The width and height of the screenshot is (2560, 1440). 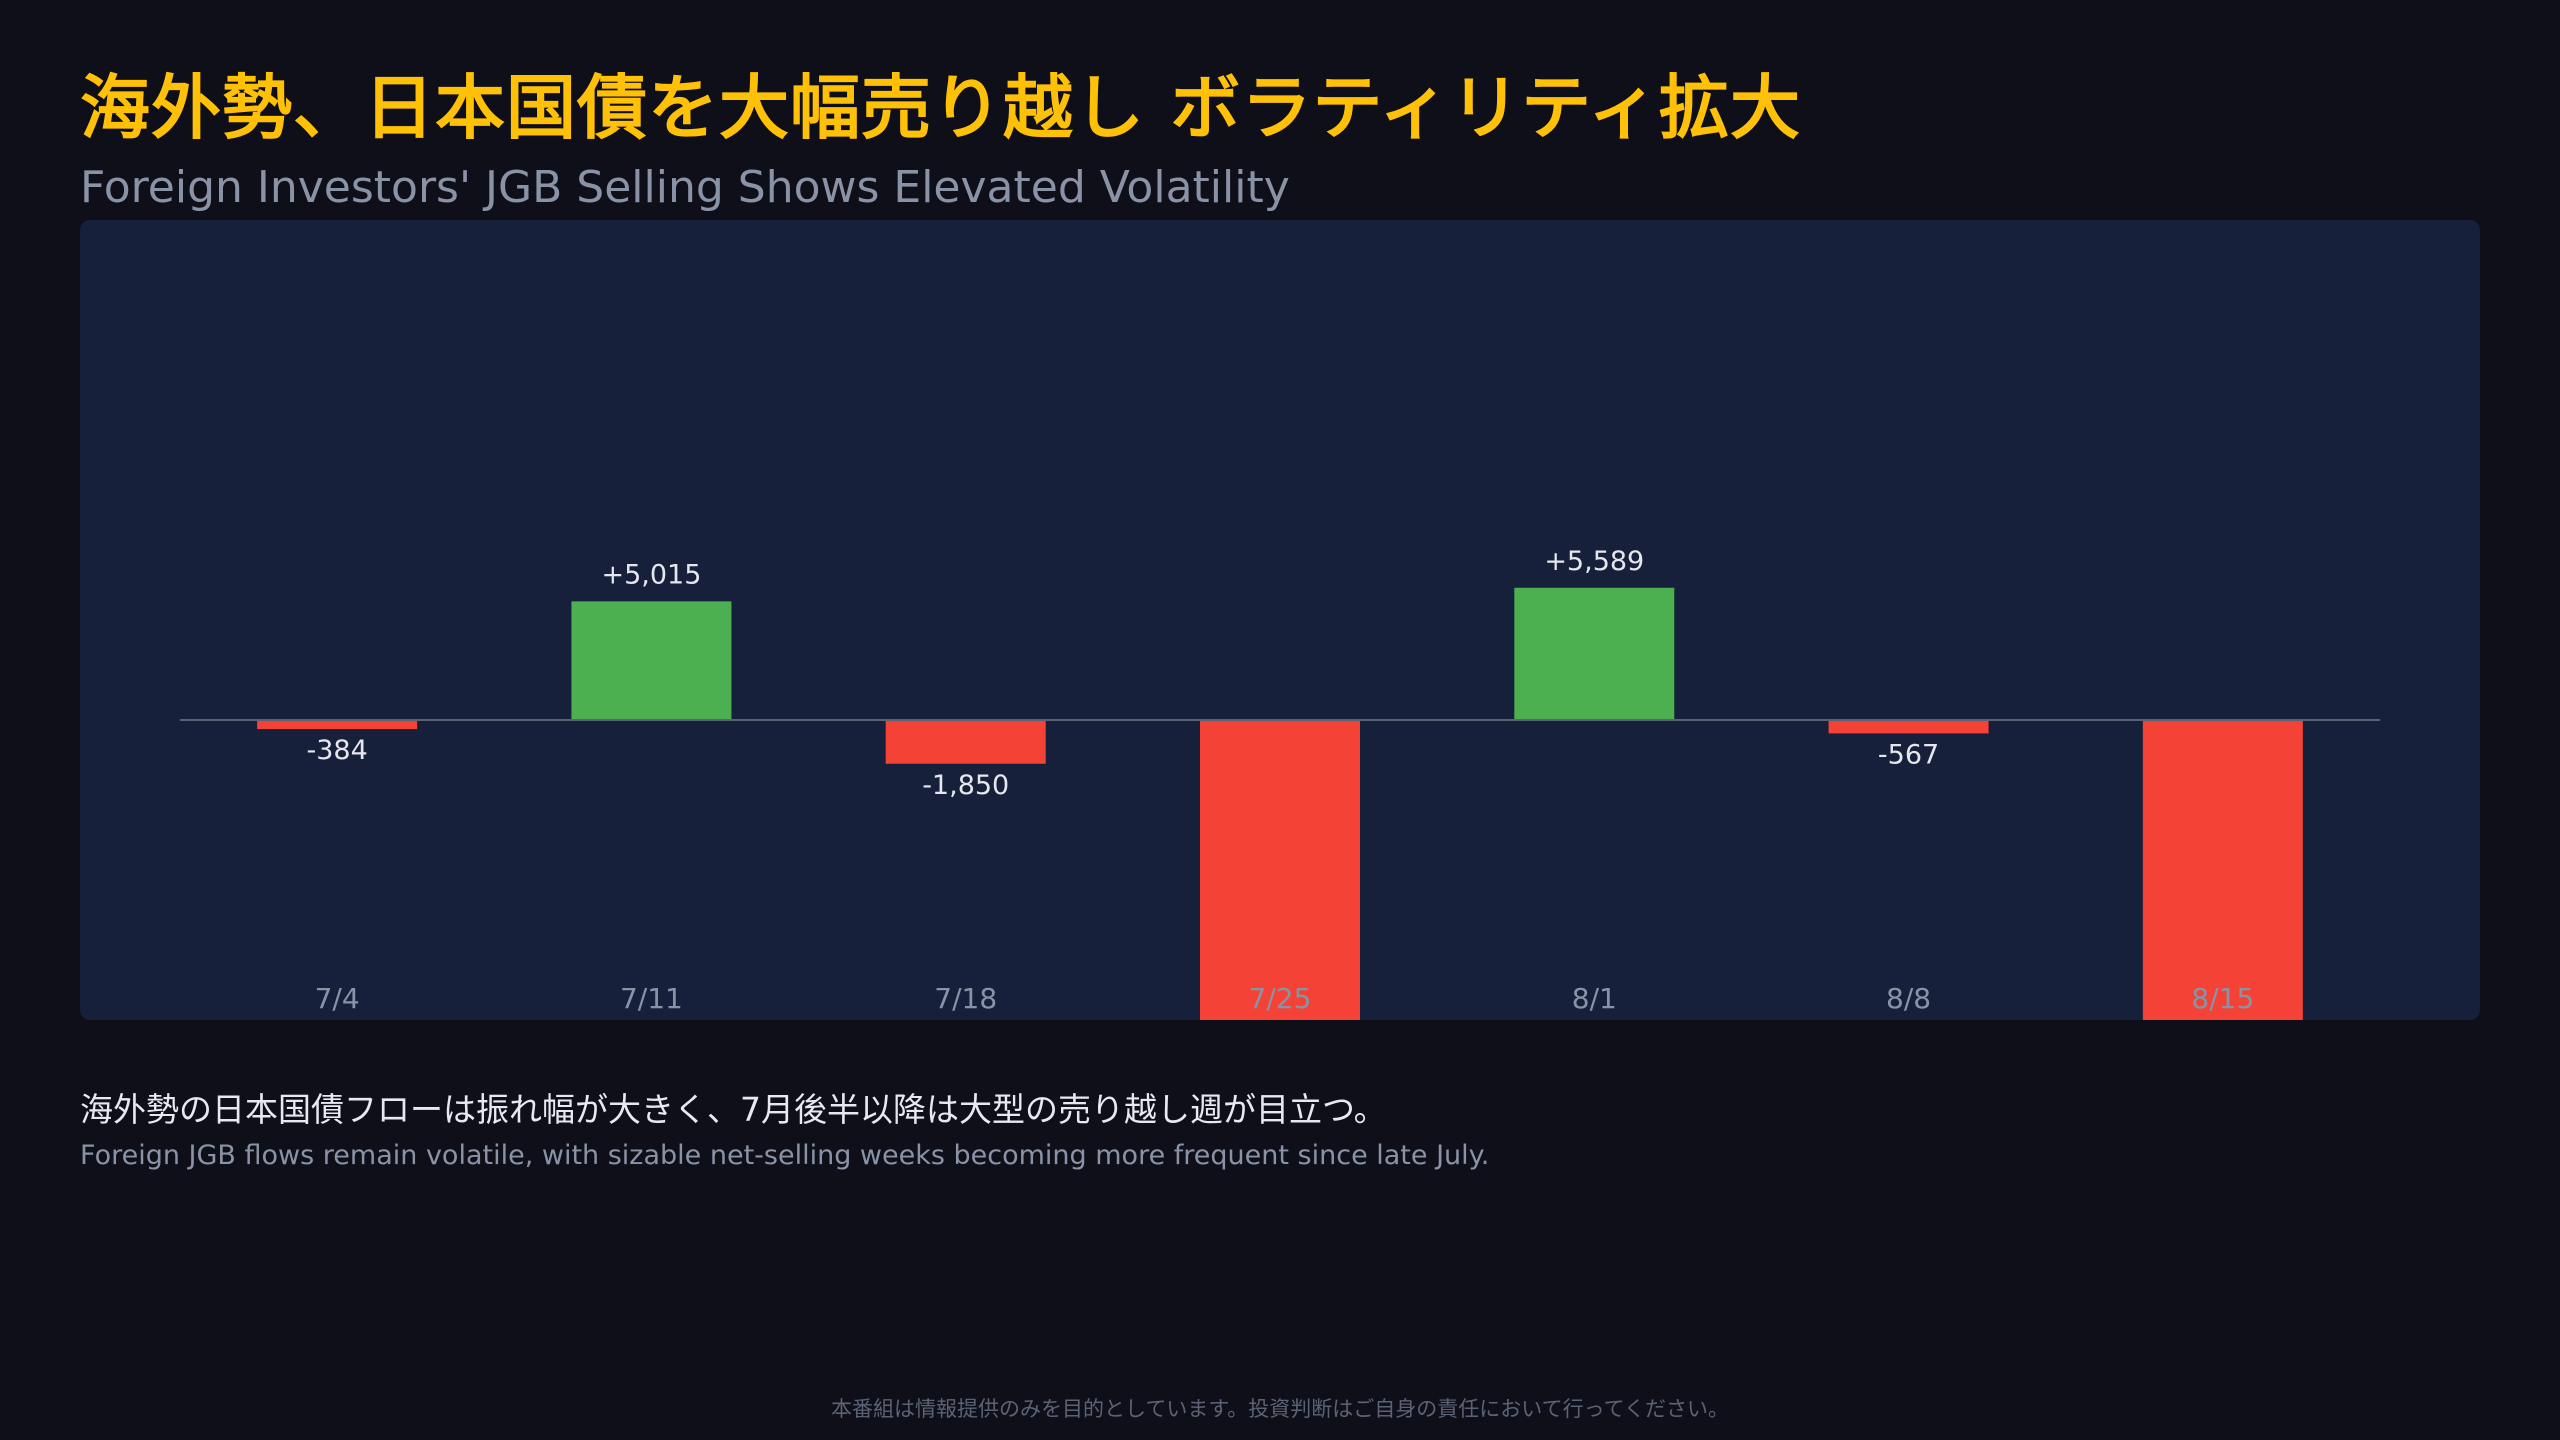 What do you see at coordinates (940, 108) in the screenshot?
I see `page-title: 海外勢、日本国債を大幅売り越し ボラティリティ拡大` at bounding box center [940, 108].